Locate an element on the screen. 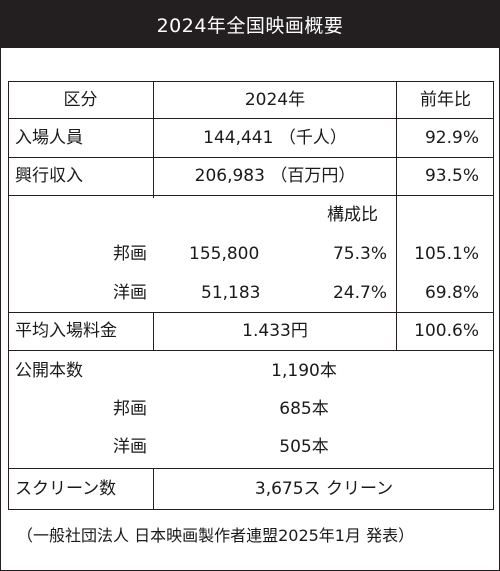 The image size is (500, 571). releases-label: 公開本数 is located at coordinates (49, 371).